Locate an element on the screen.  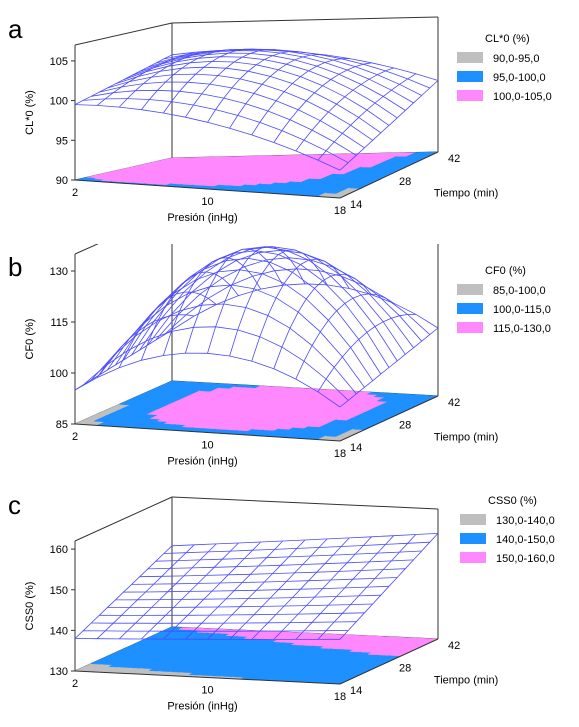
z-tick-label: 95 is located at coordinates (62, 141).